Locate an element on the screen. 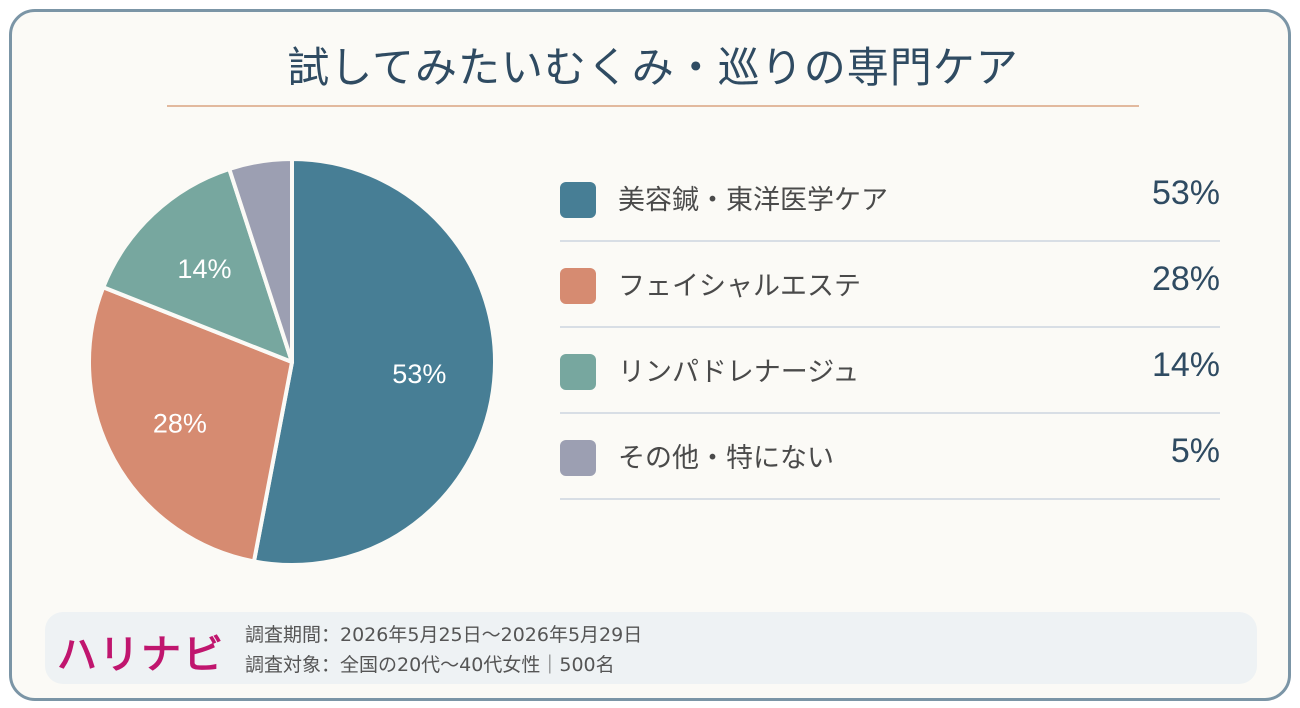 The image size is (1300, 708). slice-value-label: 14% is located at coordinates (204, 269).